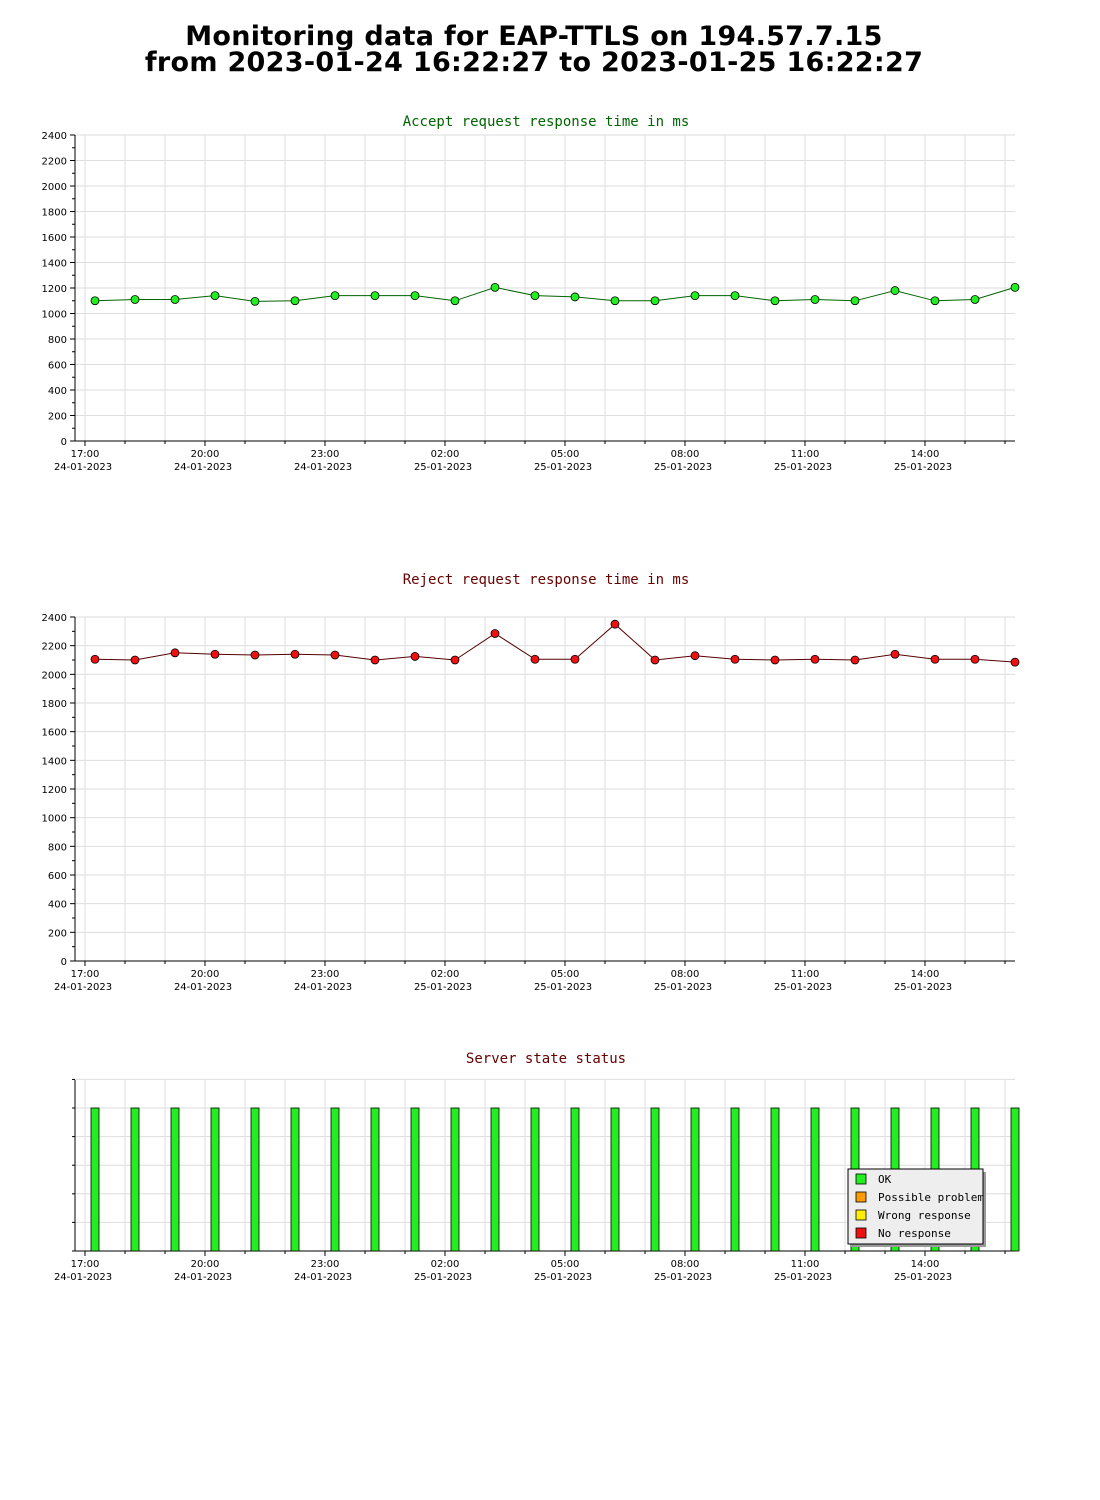 The image size is (1100, 1500). Describe the element at coordinates (57, 366) in the screenshot. I see `y-tick-label: 600` at that location.